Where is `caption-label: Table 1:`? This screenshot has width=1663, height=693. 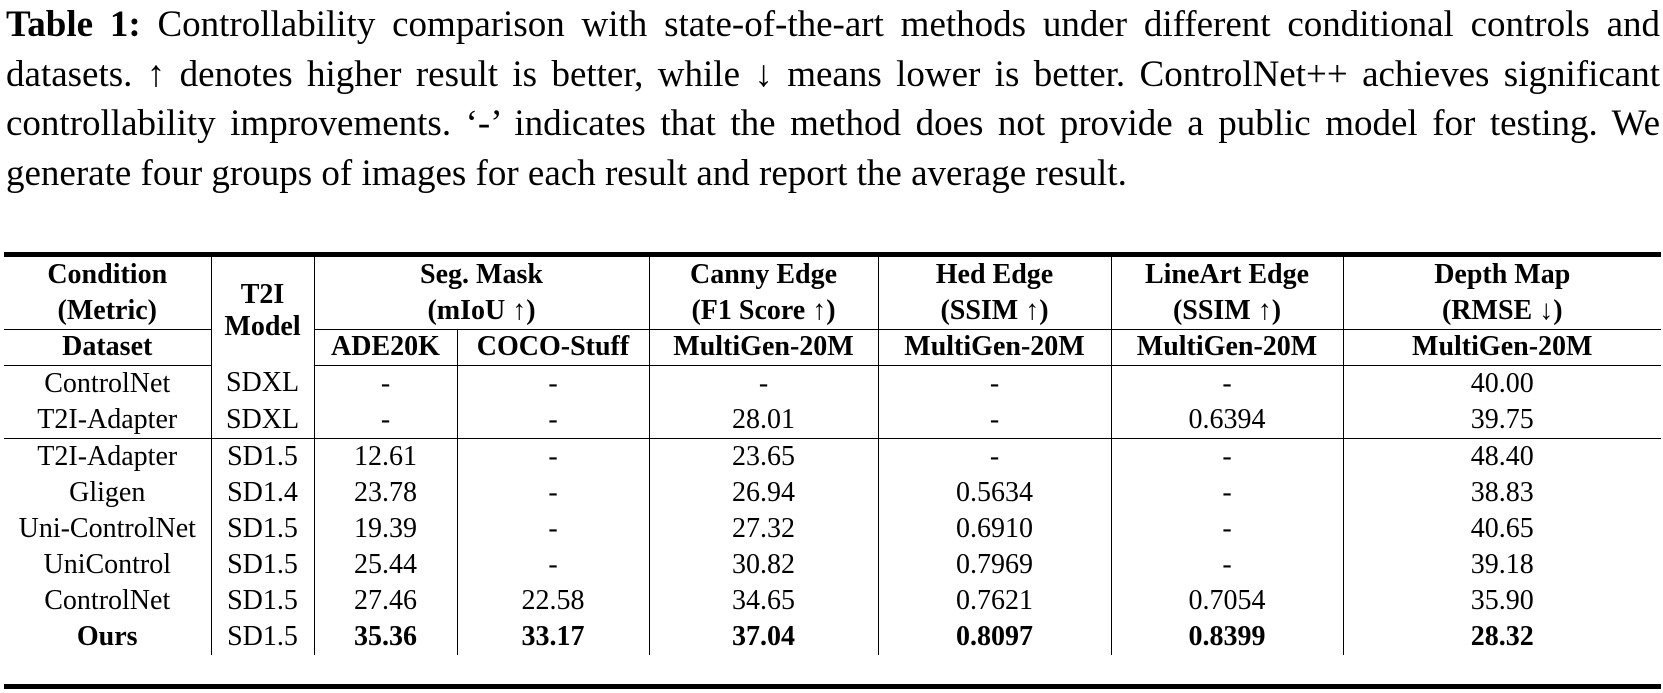
caption-label: Table 1: is located at coordinates (73, 24).